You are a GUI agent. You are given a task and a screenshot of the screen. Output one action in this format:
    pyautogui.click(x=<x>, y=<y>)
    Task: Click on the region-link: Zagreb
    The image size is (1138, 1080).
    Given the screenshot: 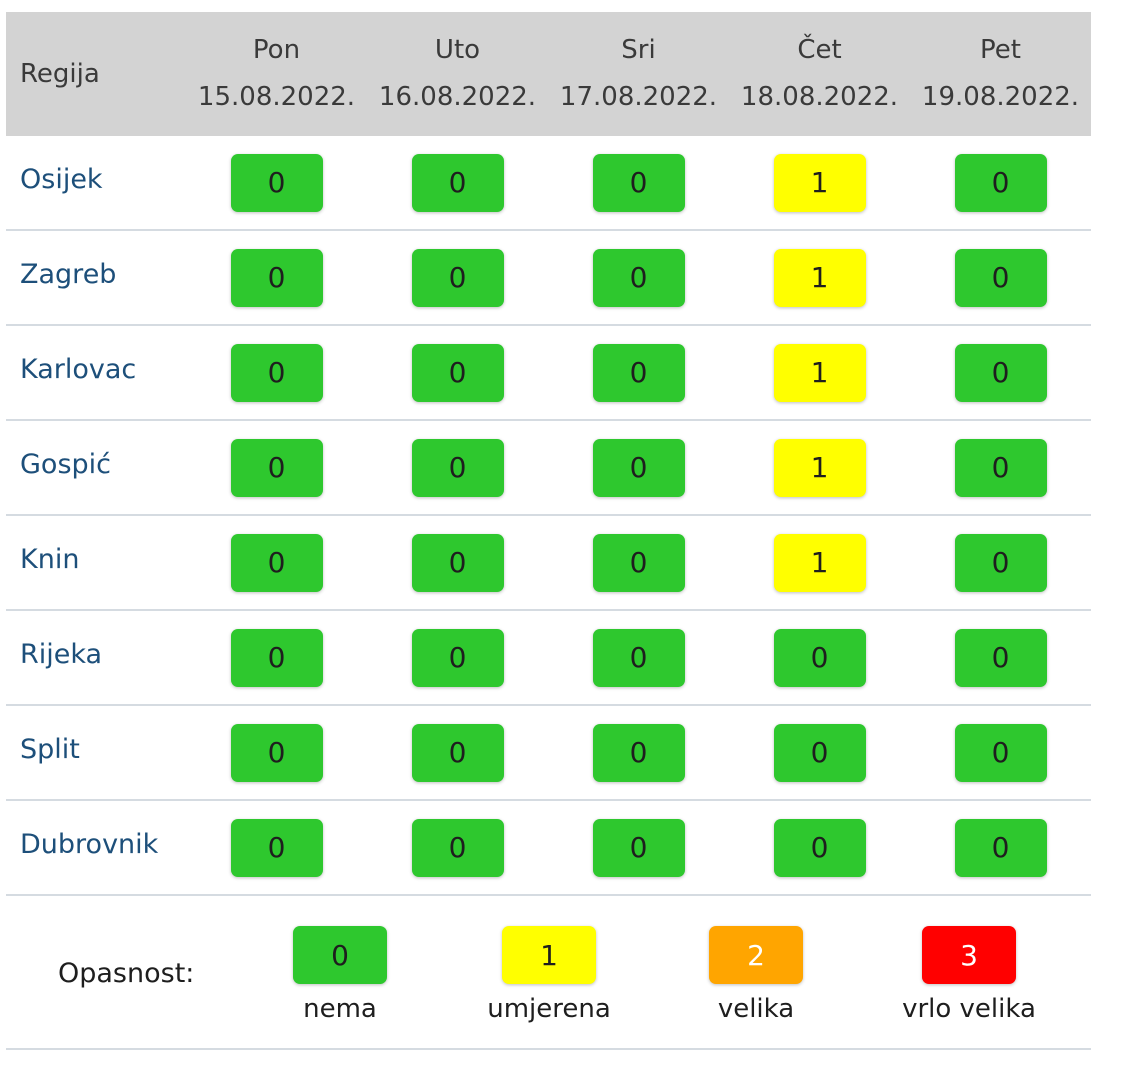 What is the action you would take?
    pyautogui.click(x=68, y=274)
    